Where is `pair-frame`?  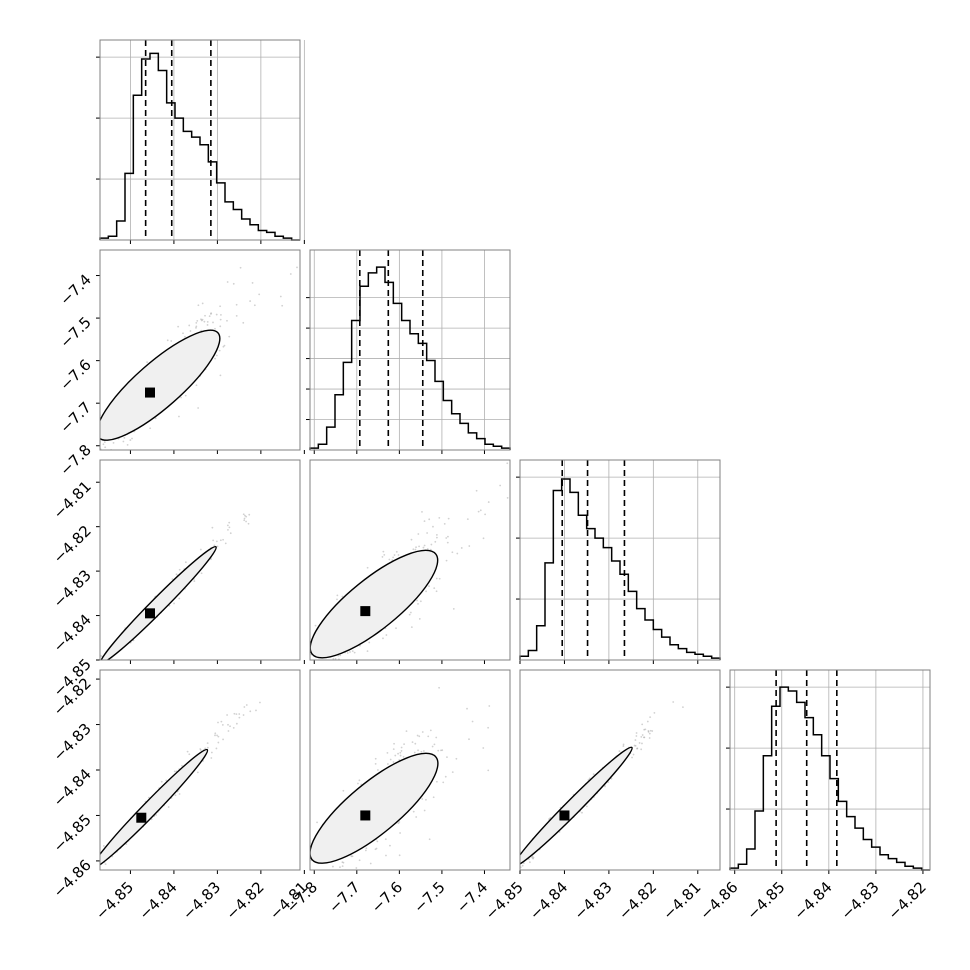 pair-frame is located at coordinates (620, 770).